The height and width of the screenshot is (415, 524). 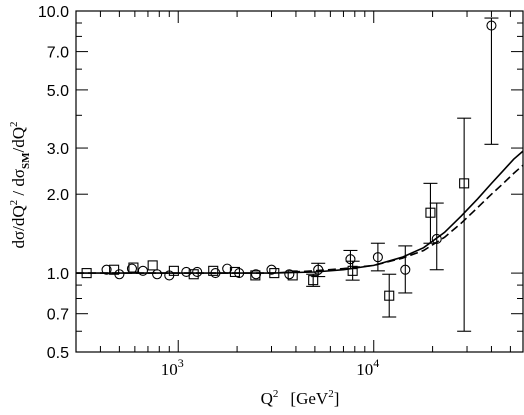 I want to click on y-tick-label: 3.0, so click(x=58, y=149).